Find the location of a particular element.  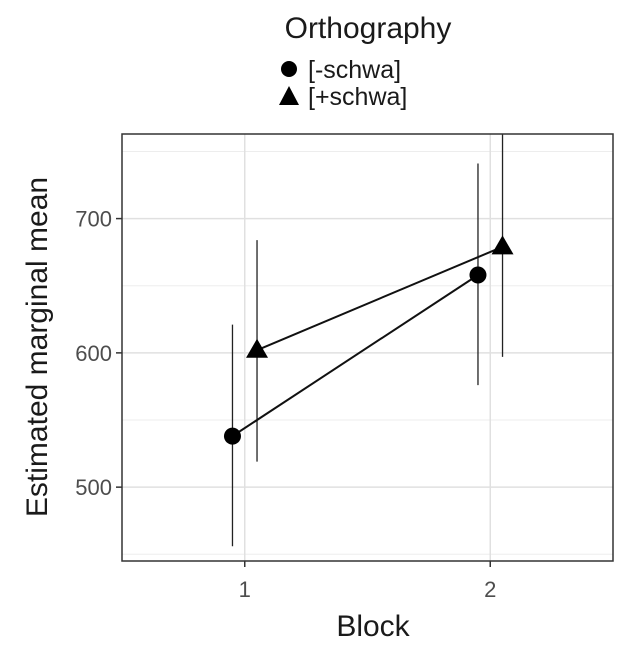

y-tick-label: 700 is located at coordinates (93, 219).